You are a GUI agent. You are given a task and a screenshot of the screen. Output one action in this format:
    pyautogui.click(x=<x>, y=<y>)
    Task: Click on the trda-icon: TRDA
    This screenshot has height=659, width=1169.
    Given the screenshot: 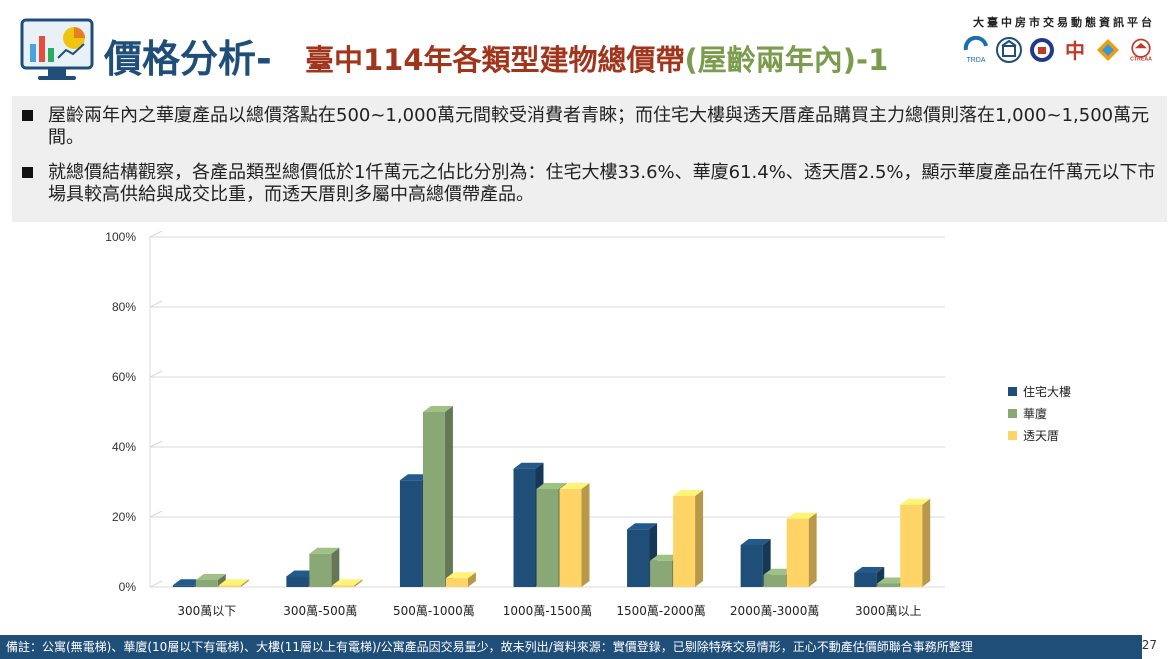 What is the action you would take?
    pyautogui.click(x=976, y=50)
    